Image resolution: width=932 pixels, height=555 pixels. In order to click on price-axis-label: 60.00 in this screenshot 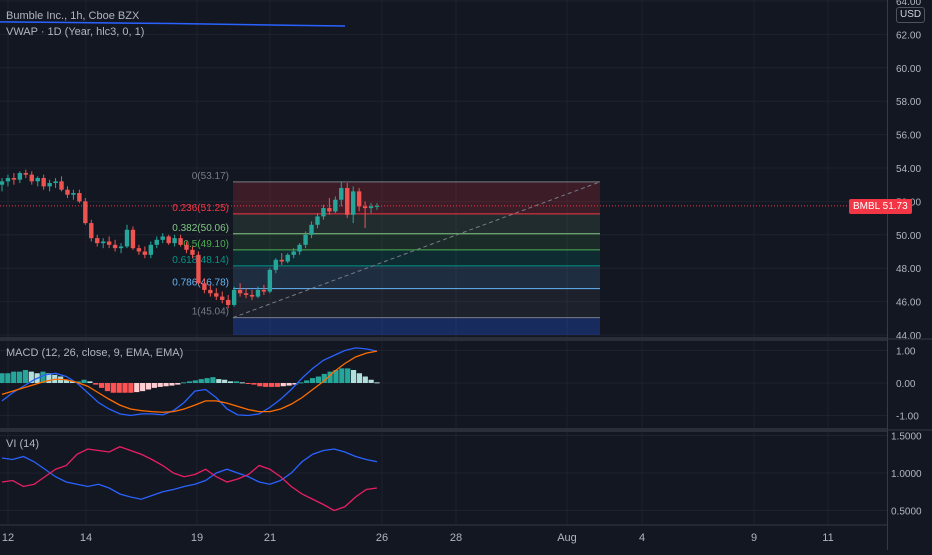, I will do `click(908, 69)`.